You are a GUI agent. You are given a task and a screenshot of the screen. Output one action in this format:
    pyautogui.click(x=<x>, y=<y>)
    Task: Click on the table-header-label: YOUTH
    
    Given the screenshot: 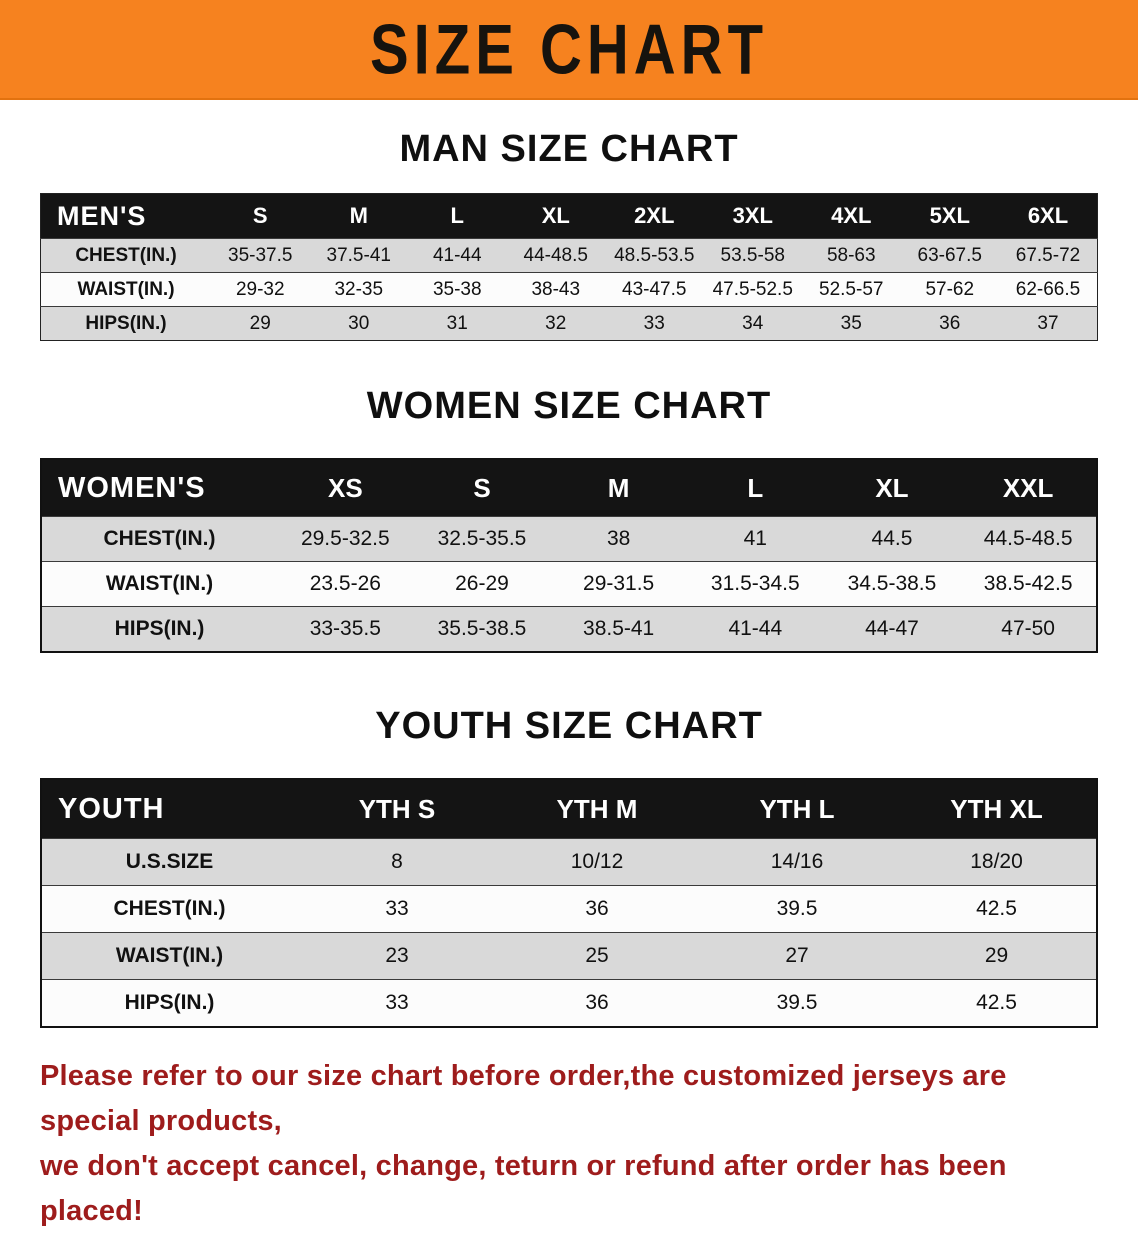 What is the action you would take?
    pyautogui.click(x=169, y=809)
    